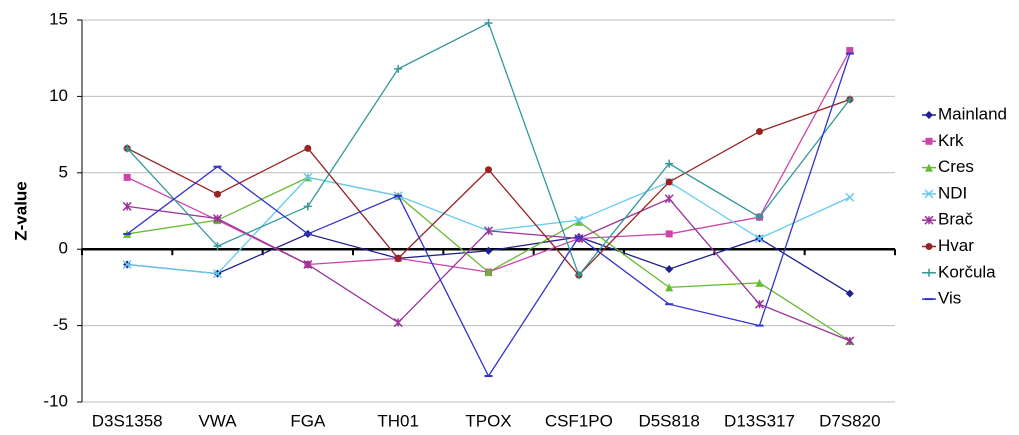 The width and height of the screenshot is (1019, 435). What do you see at coordinates (949, 298) in the screenshot?
I see `legend-label: Vis` at bounding box center [949, 298].